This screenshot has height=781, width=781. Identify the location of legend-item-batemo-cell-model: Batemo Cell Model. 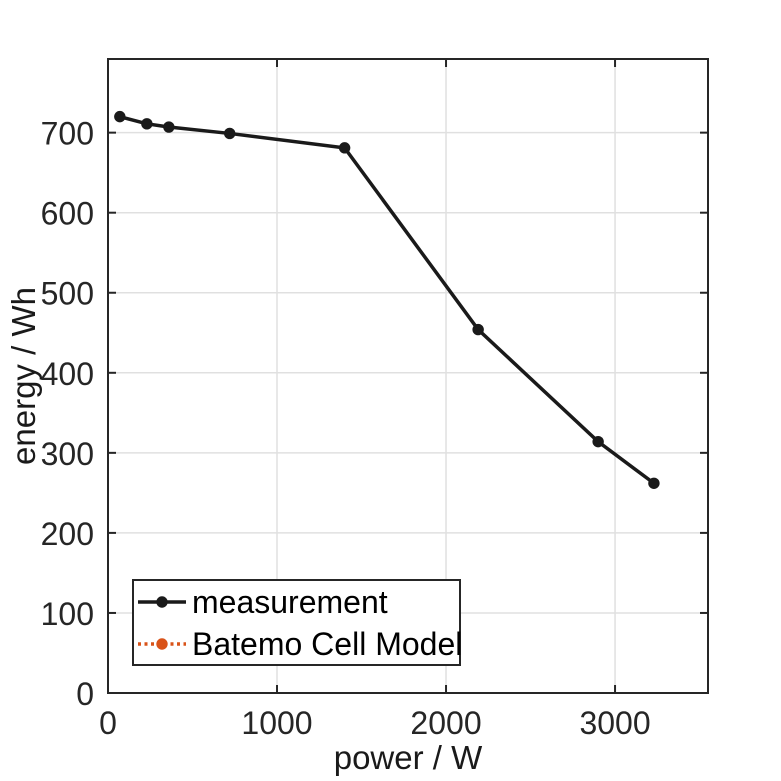
(300, 644).